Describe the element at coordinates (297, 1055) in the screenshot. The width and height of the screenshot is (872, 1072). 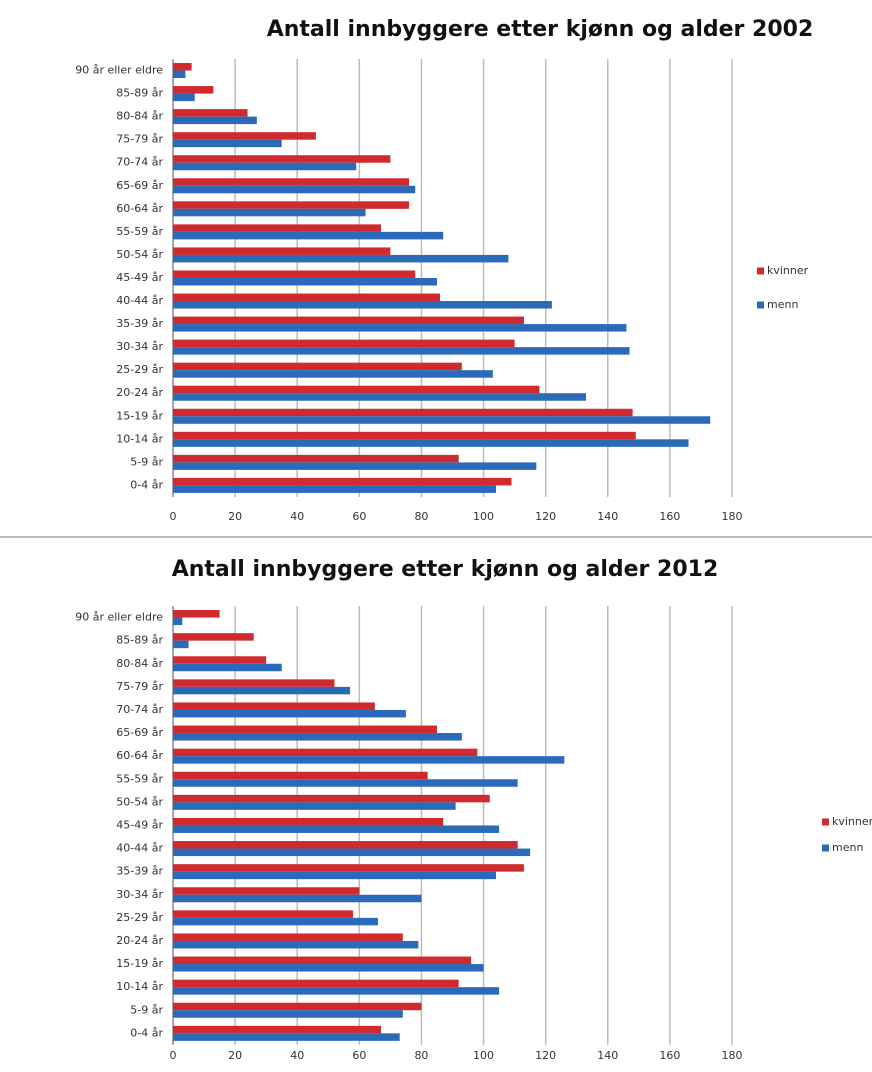
I see `x-tick-label: 40` at that location.